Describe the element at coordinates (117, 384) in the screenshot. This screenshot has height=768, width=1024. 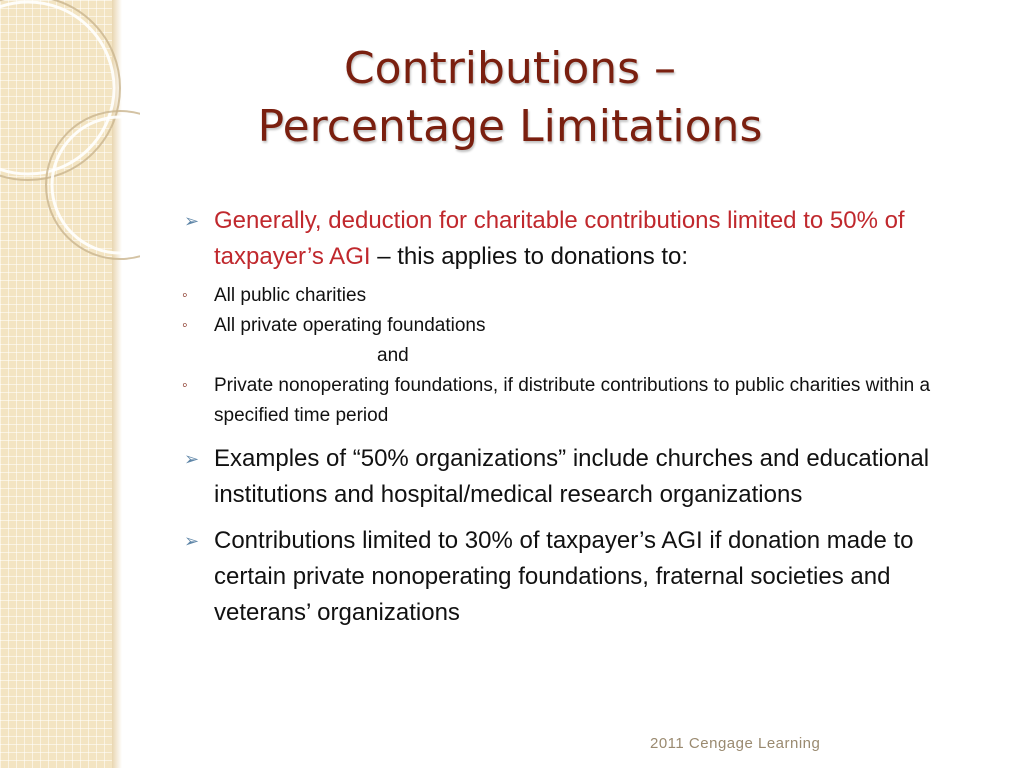
I see `sidebar-edge` at that location.